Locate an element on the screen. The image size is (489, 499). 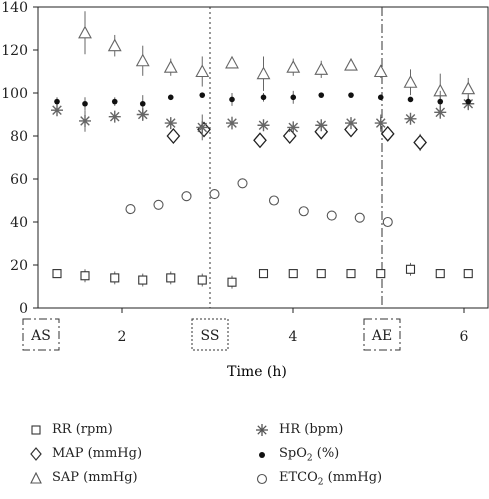
asterisk-marker-icon is located at coordinates (262, 429).